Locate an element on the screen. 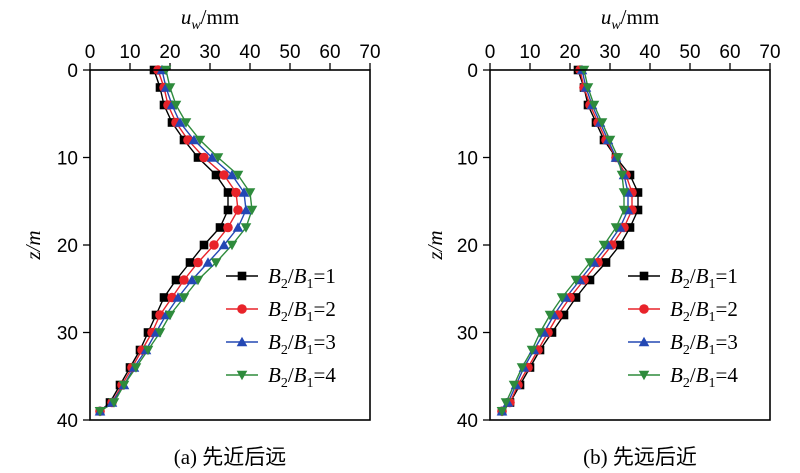 This screenshot has width=800, height=473. x-tick-label: 50 is located at coordinates (689, 52).